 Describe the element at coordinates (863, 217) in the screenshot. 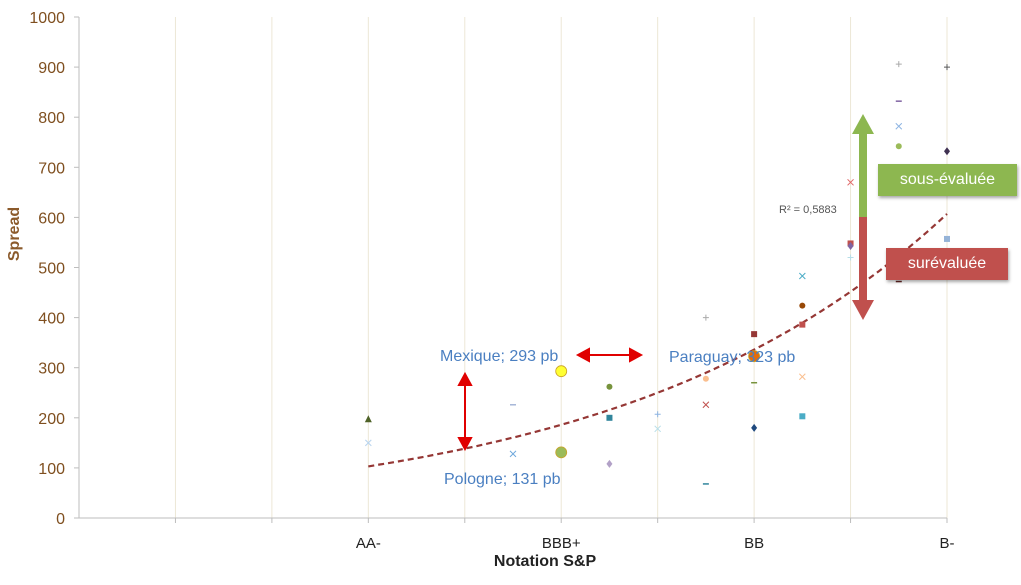

I see `valuation-arrow` at that location.